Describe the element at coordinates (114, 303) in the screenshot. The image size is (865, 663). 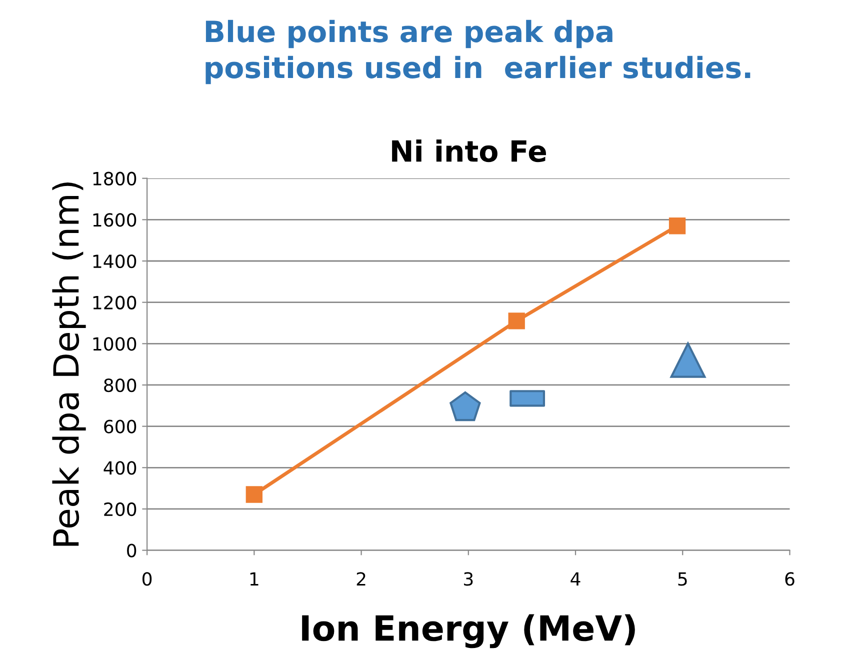
I see `y-tick-label: 1200` at that location.